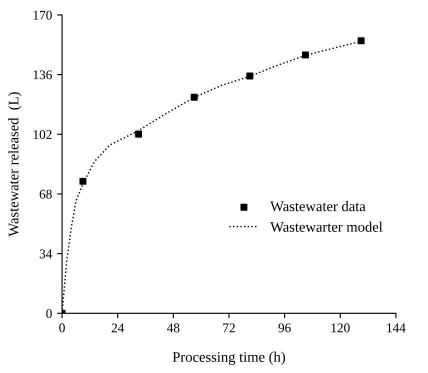 This screenshot has height=373, width=428. I want to click on x-tick-label: 120, so click(341, 327).